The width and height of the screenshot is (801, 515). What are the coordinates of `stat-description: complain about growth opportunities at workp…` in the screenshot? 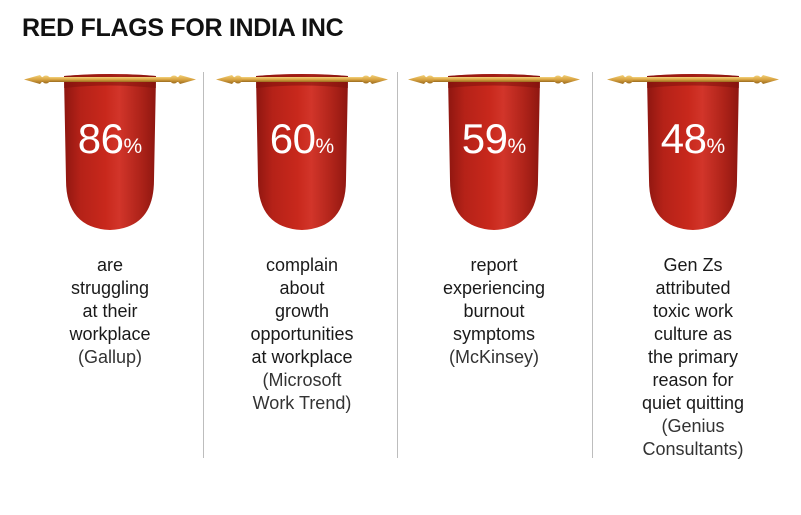 It's located at (302, 334).